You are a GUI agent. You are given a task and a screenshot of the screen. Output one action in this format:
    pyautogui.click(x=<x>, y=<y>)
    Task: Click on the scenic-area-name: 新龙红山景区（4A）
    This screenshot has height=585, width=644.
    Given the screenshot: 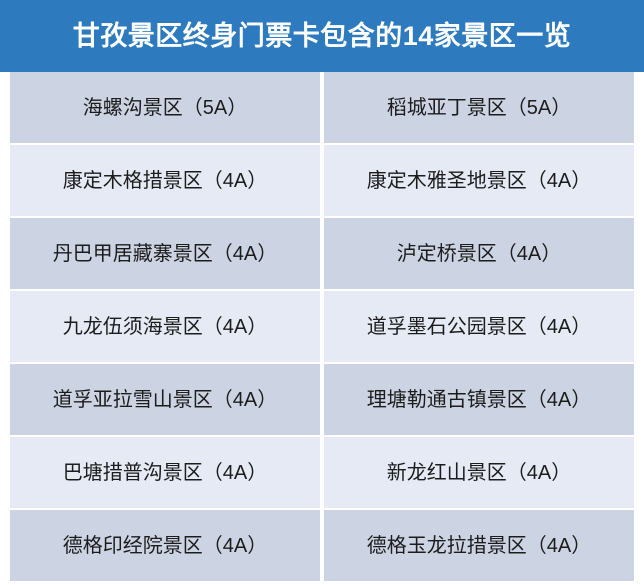 What is the action you would take?
    pyautogui.click(x=479, y=472)
    